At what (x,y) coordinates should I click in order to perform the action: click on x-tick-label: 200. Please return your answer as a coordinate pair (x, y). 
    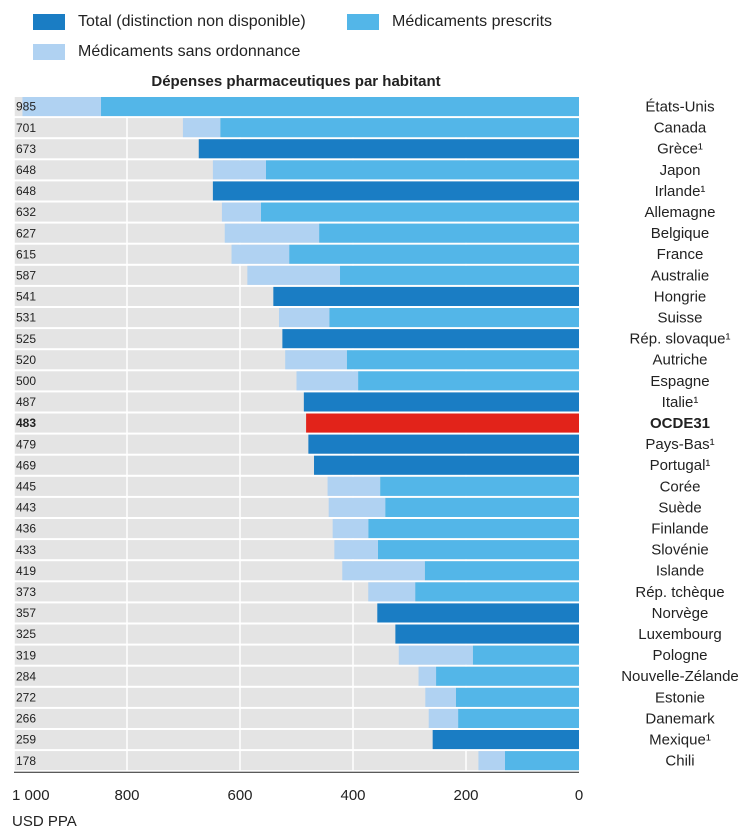
    Looking at the image, I should click on (465, 795).